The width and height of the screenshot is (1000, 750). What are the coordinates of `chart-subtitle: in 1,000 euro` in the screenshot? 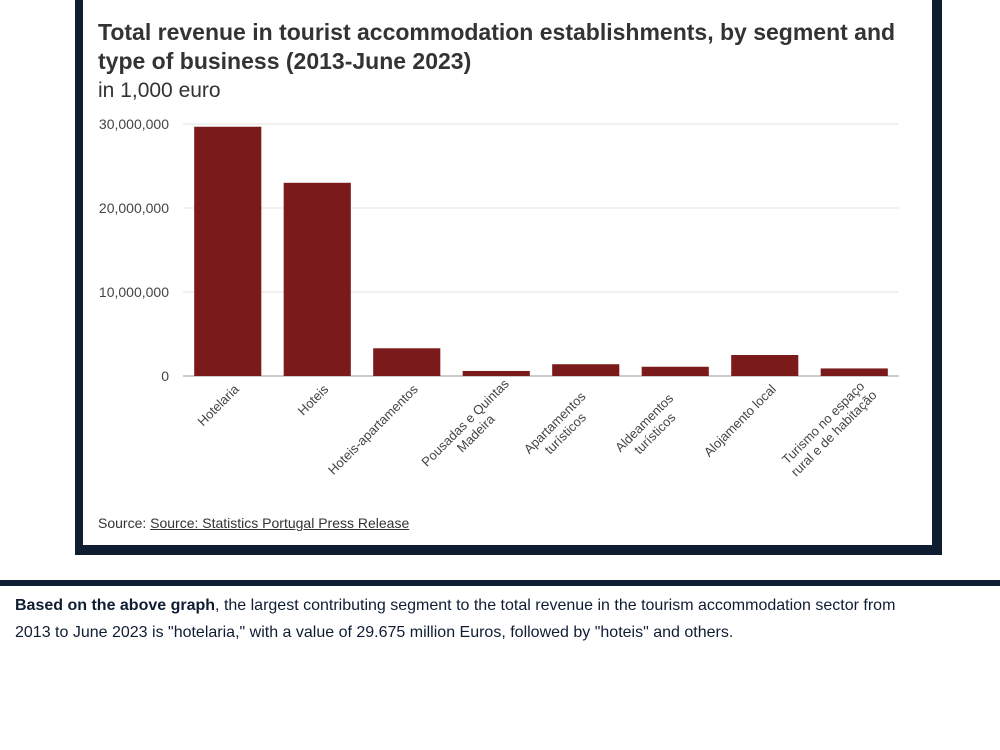 It's located at (159, 90).